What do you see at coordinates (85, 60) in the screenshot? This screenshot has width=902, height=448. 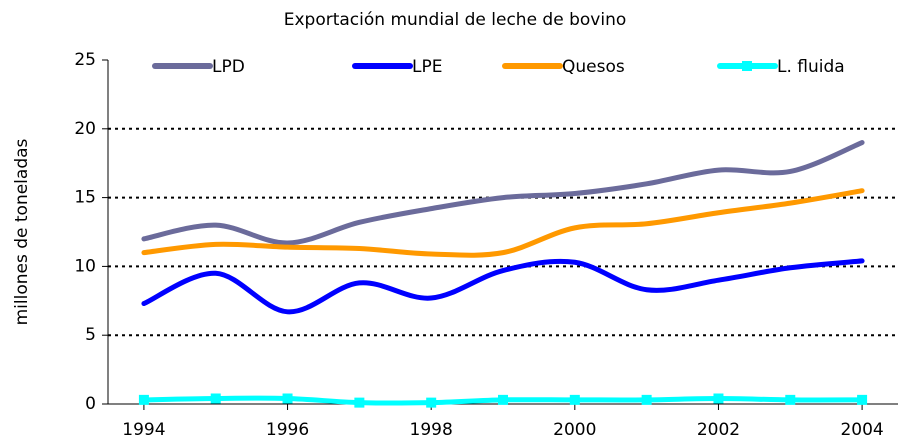 I see `y-tick-label: 25` at bounding box center [85, 60].